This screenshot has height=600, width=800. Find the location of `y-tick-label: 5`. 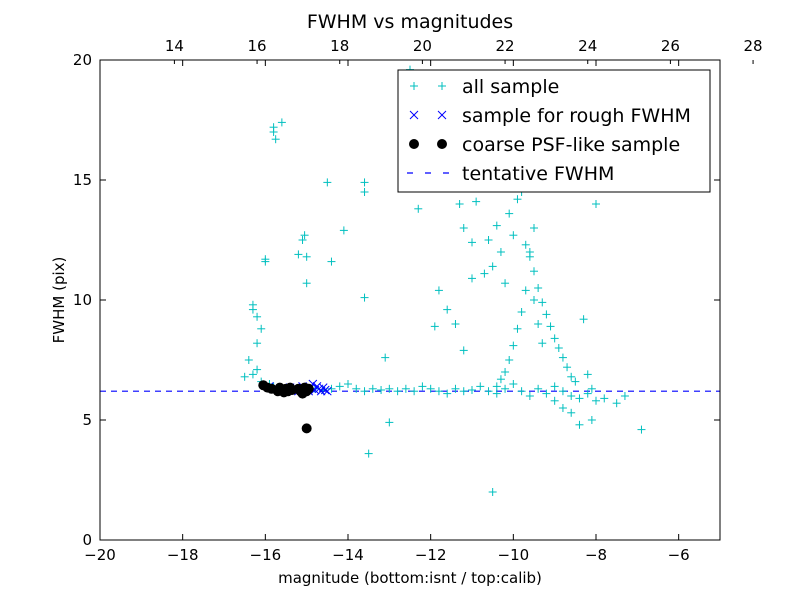

y-tick-label: 5 is located at coordinates (87, 420).